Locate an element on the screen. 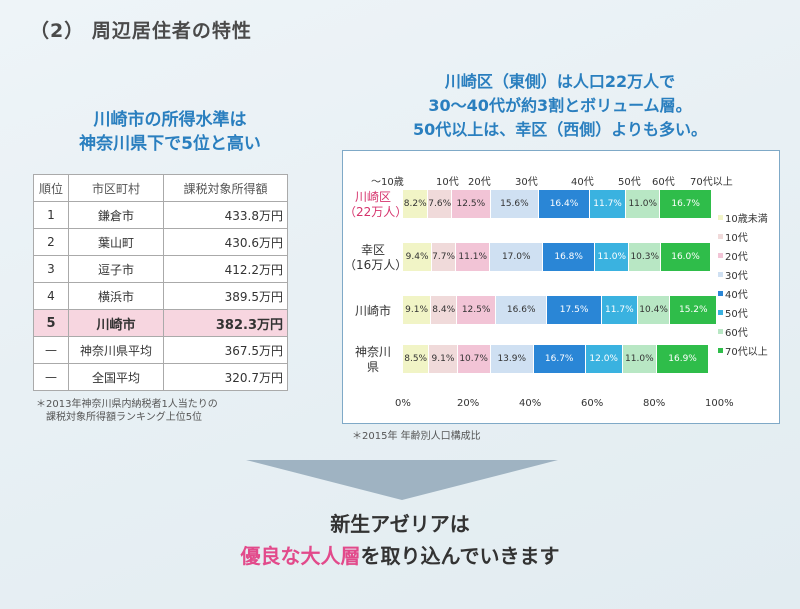 Image resolution: width=800 pixels, height=609 pixels. legend-label: 40代 is located at coordinates (736, 295).